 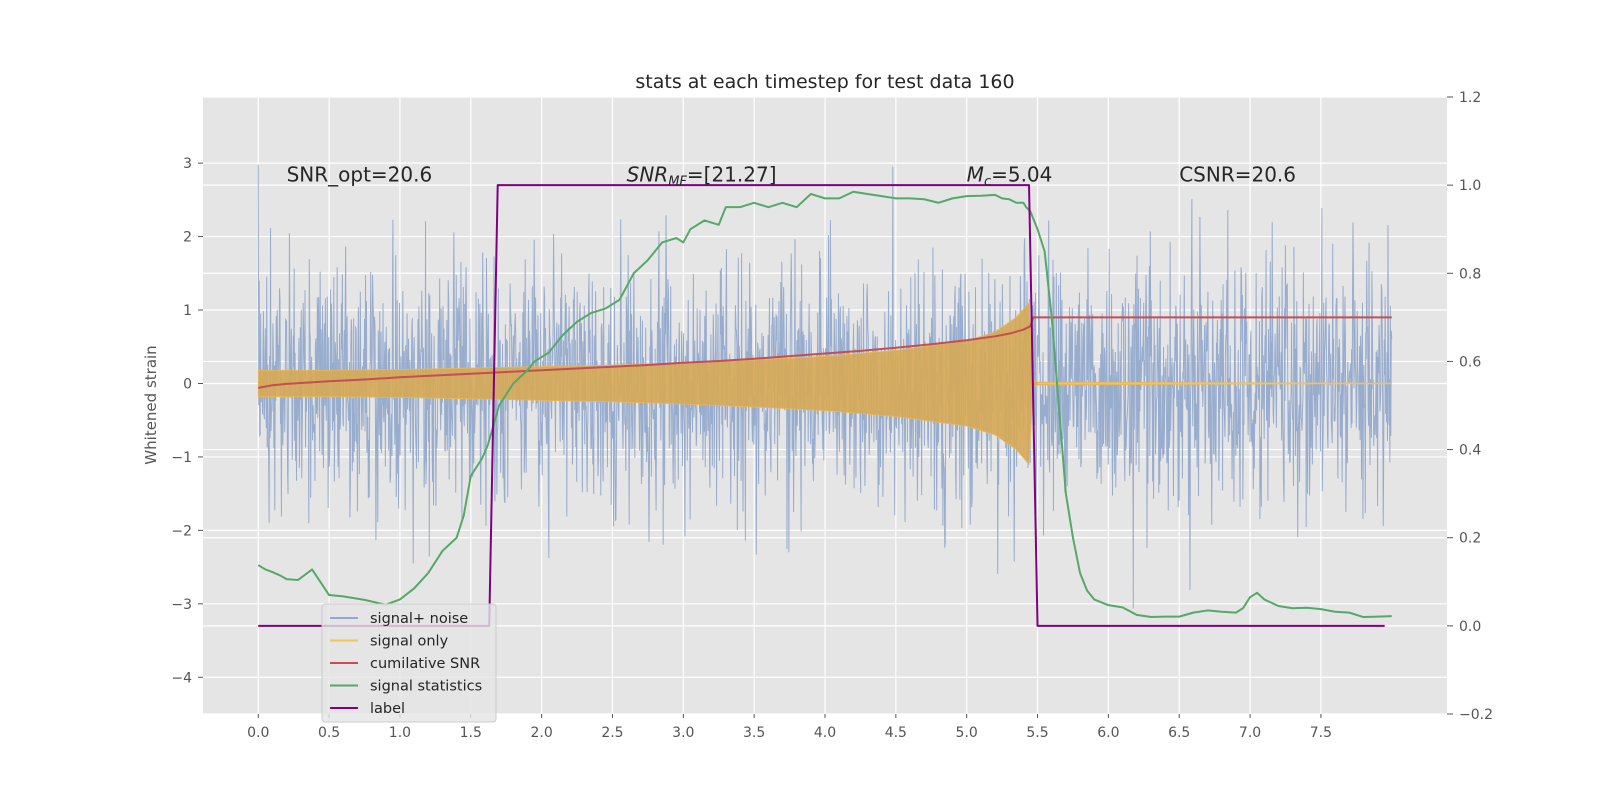 What do you see at coordinates (1179, 733) in the screenshot?
I see `x-tick-label: 6.5` at bounding box center [1179, 733].